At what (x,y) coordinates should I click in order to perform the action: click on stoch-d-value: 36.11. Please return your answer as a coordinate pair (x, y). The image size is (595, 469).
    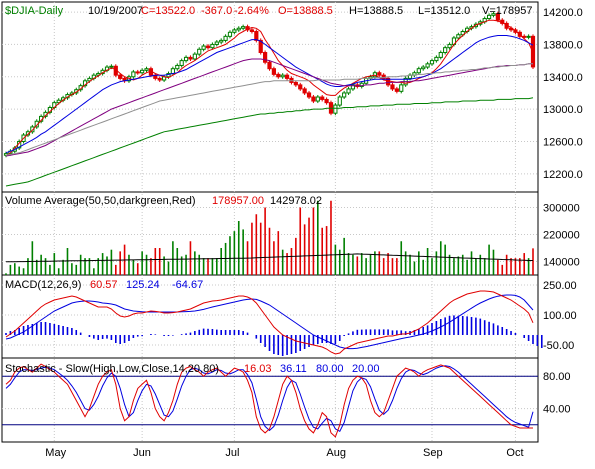
    Looking at the image, I should click on (293, 369).